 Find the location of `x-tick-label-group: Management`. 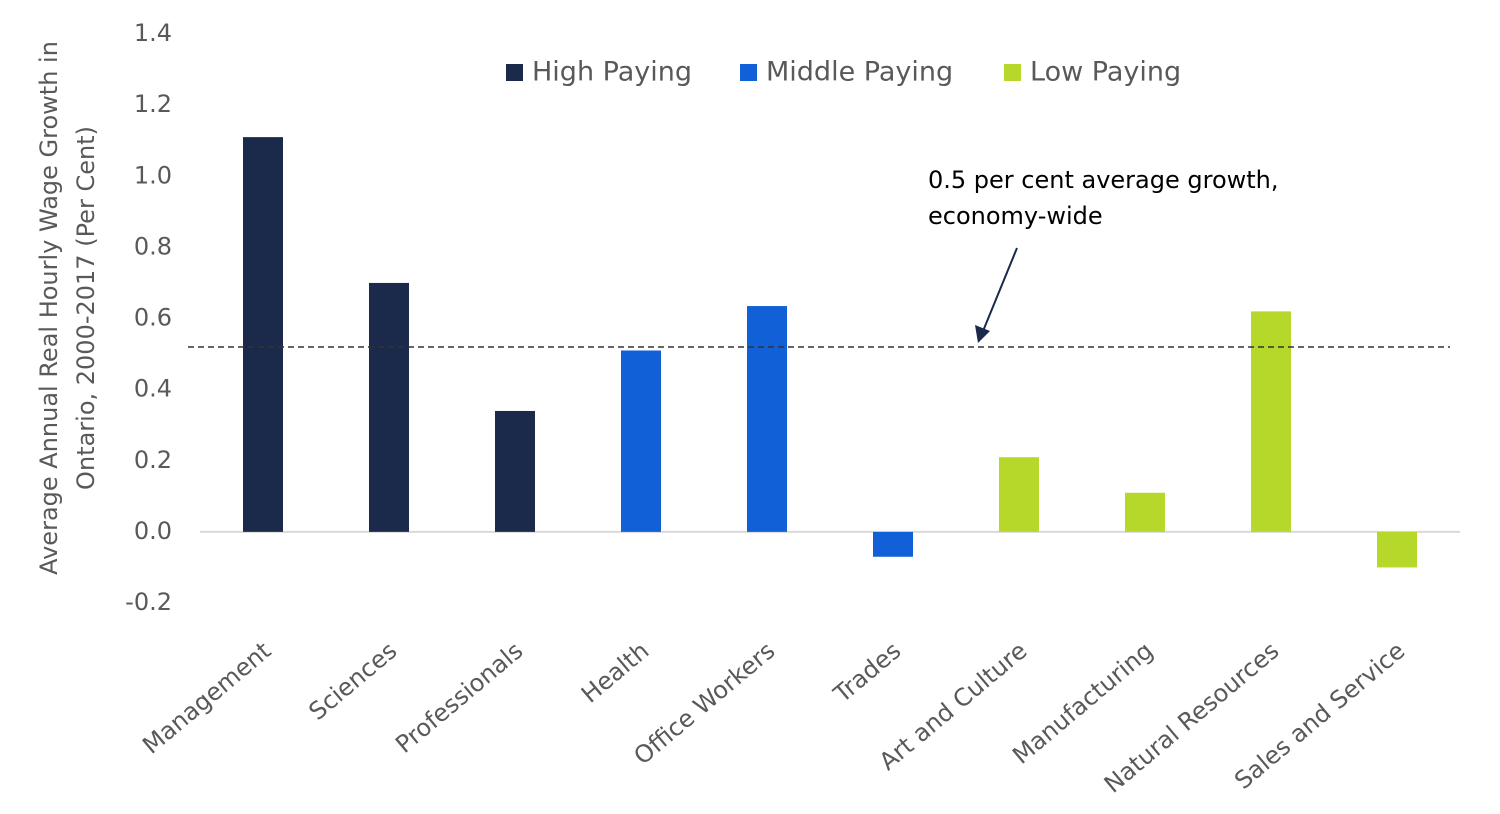

x-tick-label-group: Management is located at coordinates (206, 698).